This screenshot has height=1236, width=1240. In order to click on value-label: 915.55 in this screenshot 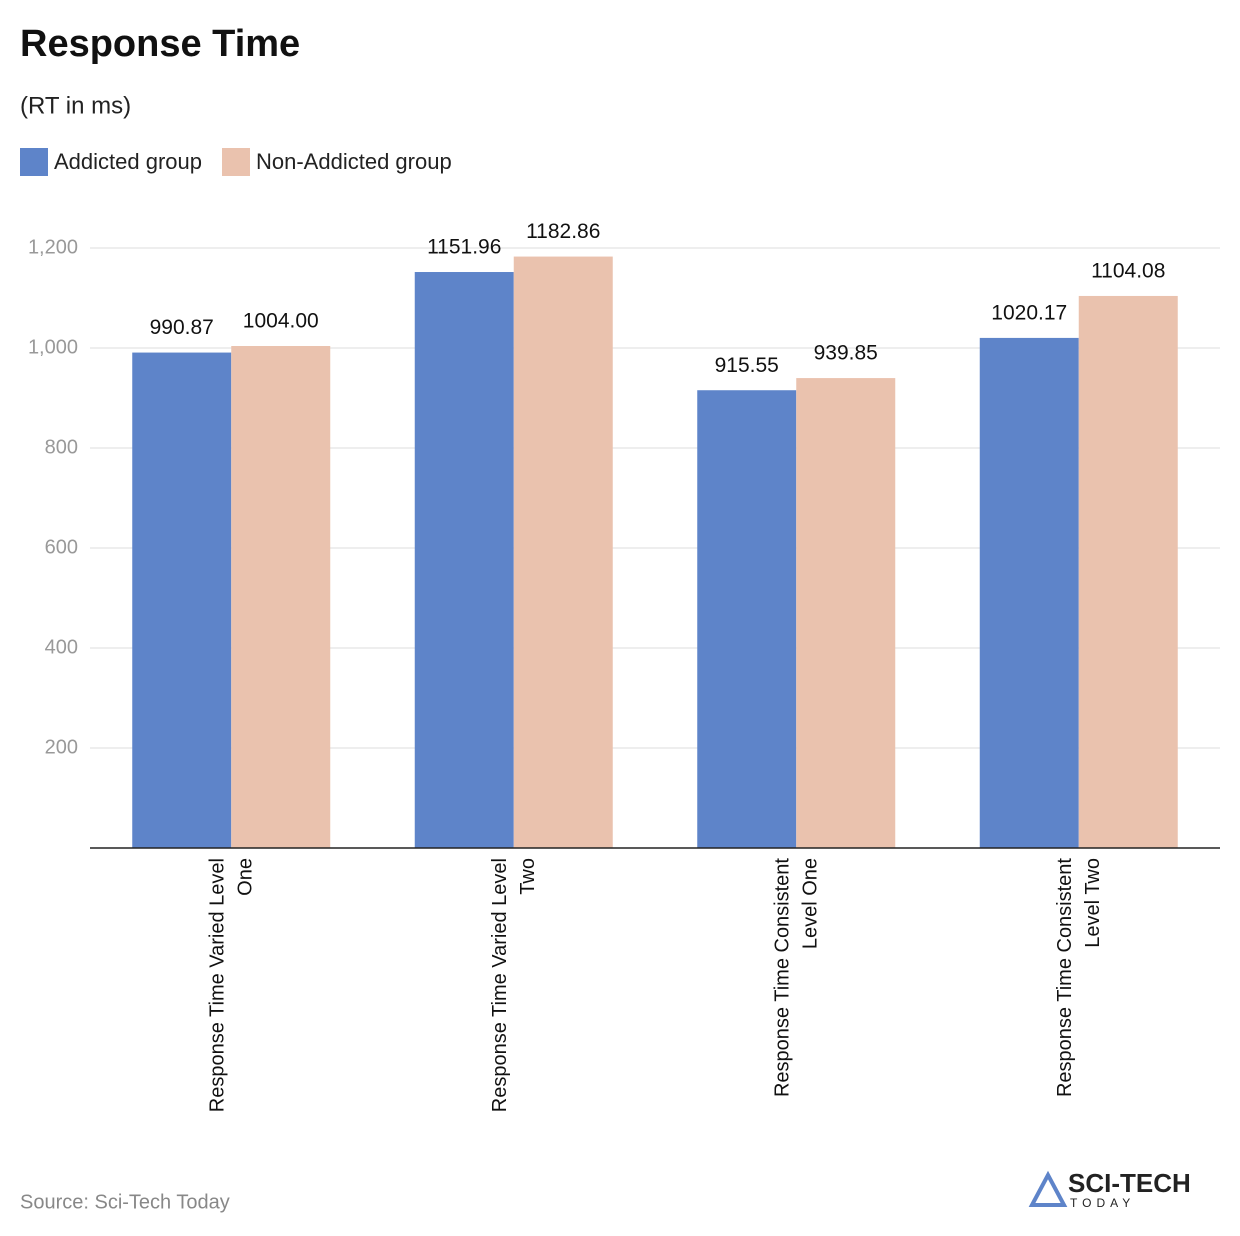, I will do `click(747, 365)`.